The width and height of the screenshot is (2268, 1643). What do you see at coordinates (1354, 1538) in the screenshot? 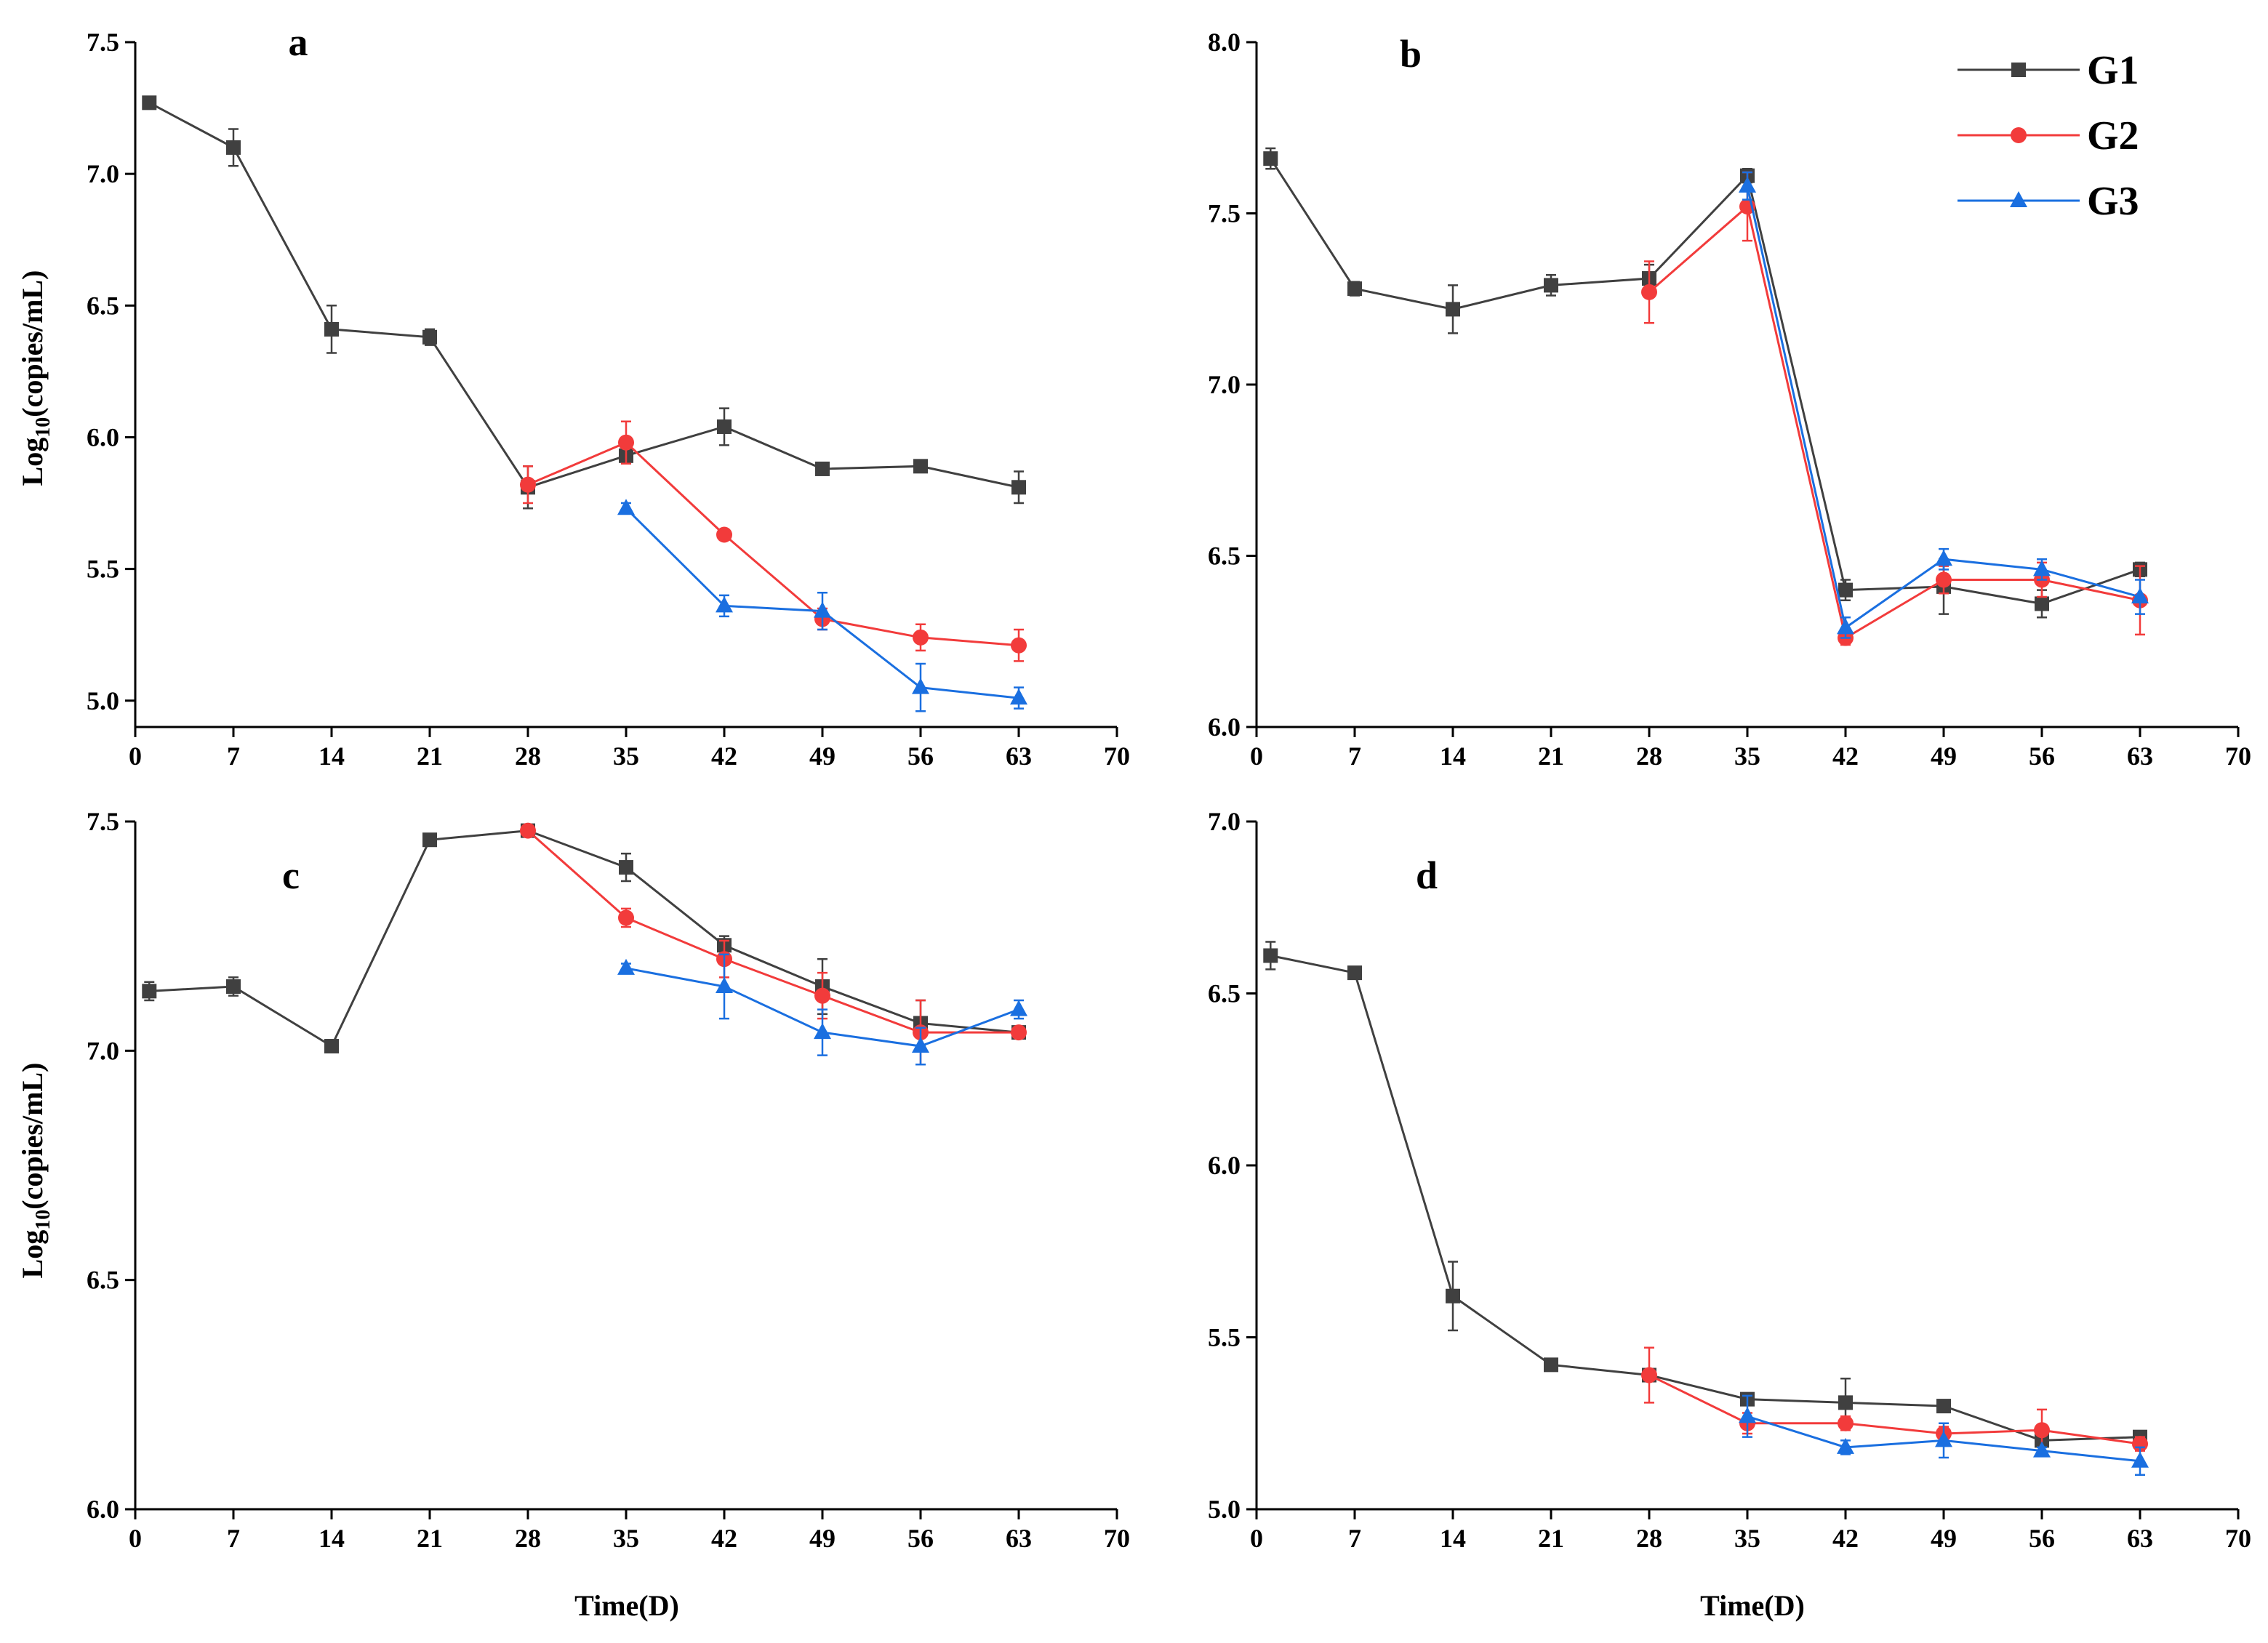
I see `x-tick-label: 7` at bounding box center [1354, 1538].